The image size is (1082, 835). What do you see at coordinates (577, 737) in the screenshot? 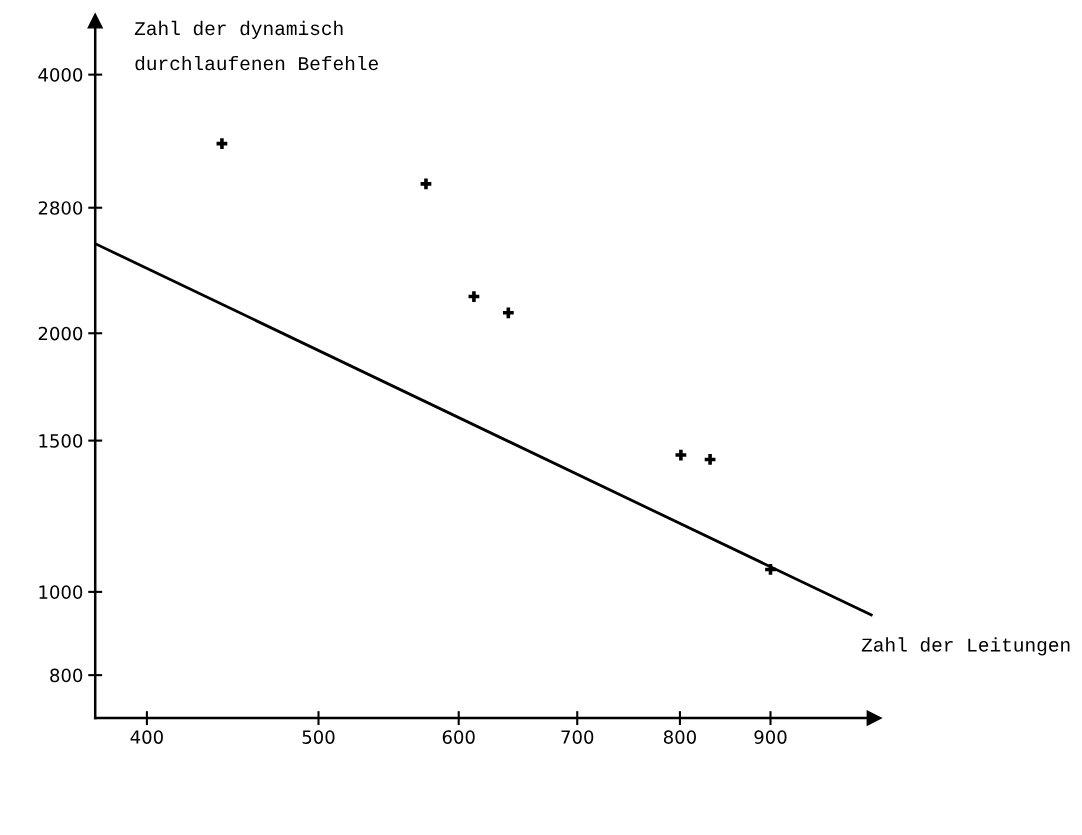
I see `x-tick-label: 700` at bounding box center [577, 737].